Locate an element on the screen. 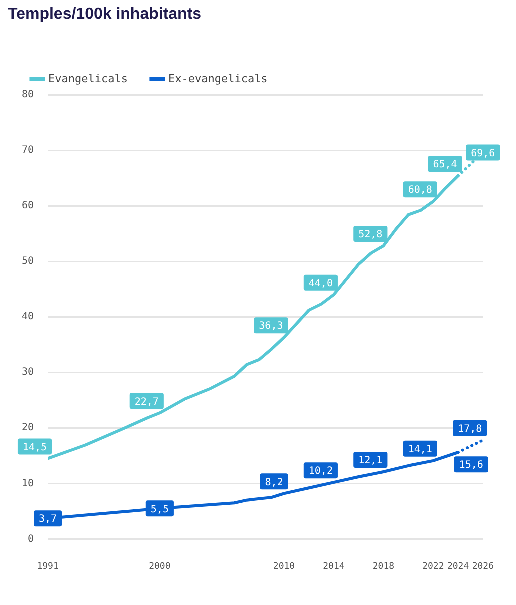  data-label: 65,4 is located at coordinates (445, 165).